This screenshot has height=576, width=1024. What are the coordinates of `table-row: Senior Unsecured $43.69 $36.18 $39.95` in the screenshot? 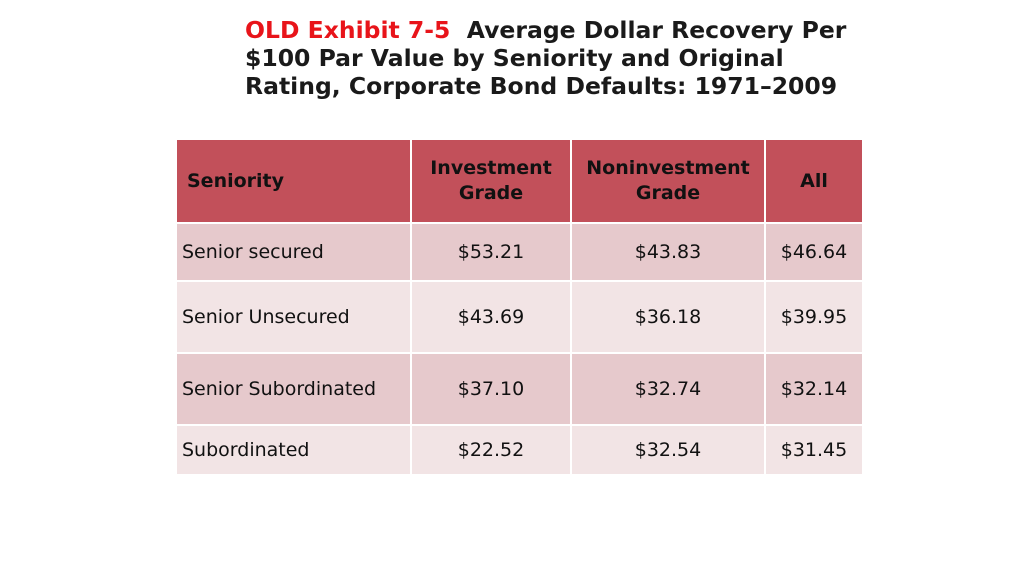 It's located at (519, 317).